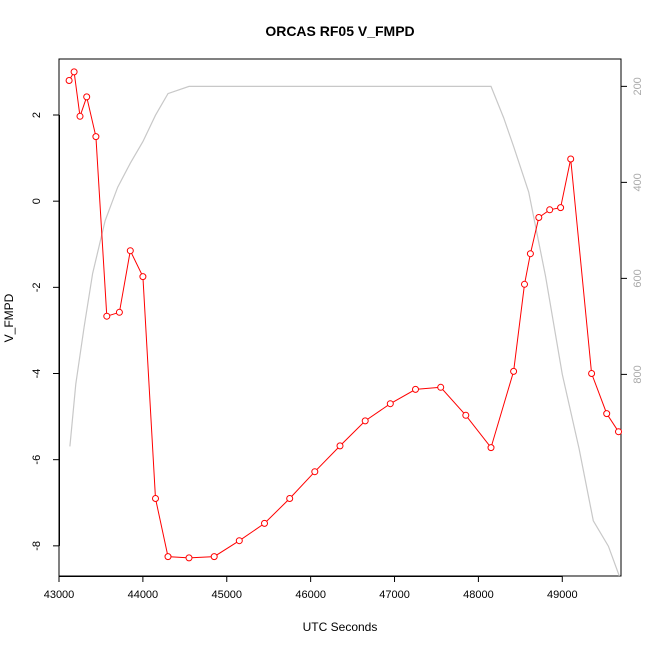 Image resolution: width=650 pixels, height=650 pixels. I want to click on right-axis: 200 400 600 800, so click(632, 230).